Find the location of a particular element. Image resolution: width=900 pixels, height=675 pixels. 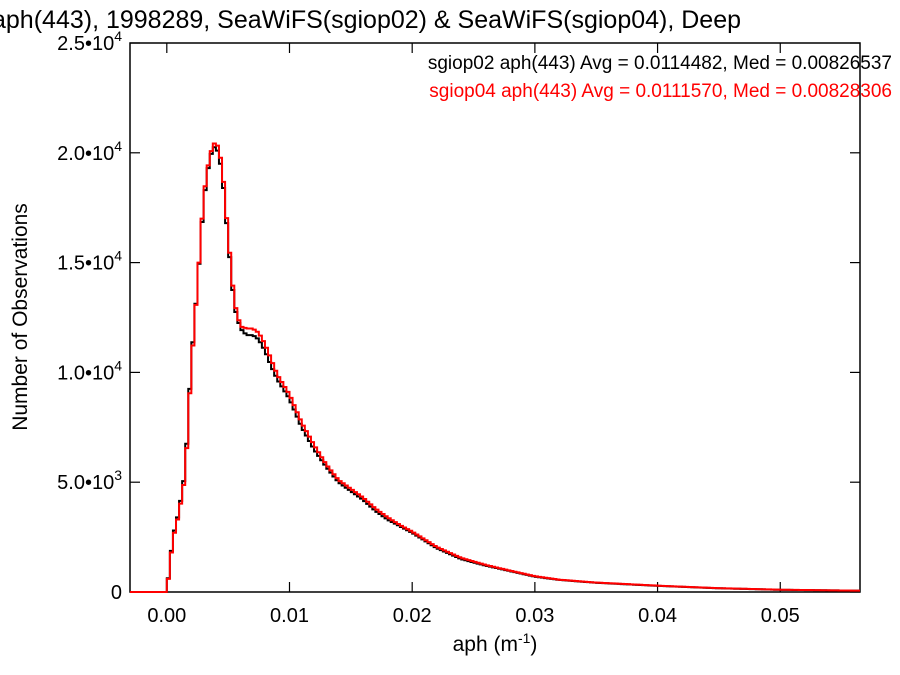

x-axis-label-sup: -1 is located at coordinates (524, 638).